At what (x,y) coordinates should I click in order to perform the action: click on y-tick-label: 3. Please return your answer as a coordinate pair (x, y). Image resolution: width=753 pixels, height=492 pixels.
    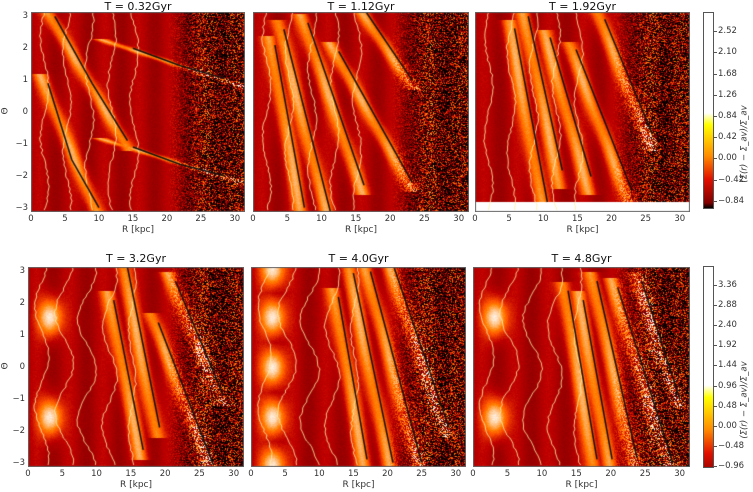
    Looking at the image, I should click on (25, 16).